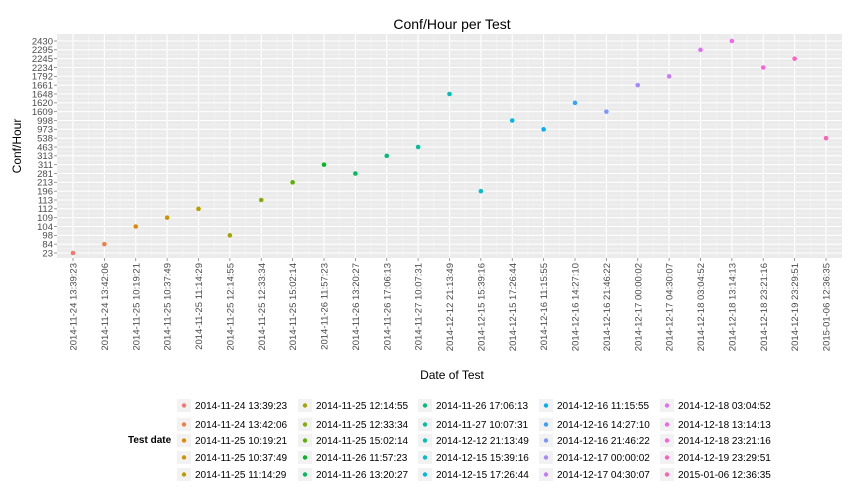 The height and width of the screenshot is (504, 864). I want to click on y-axis-label: Conf/Hour, so click(17, 146).